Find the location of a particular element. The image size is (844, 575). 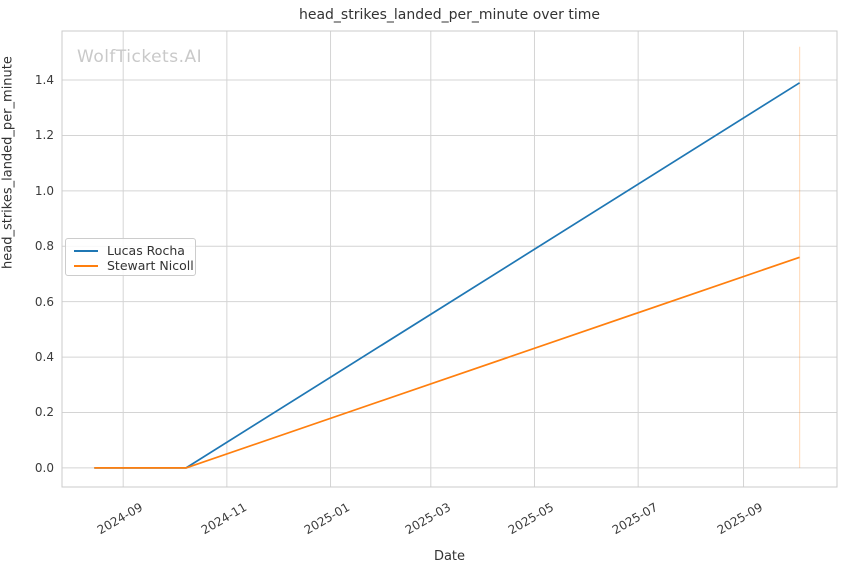

y-tick-label: 1.2 is located at coordinates (44, 135).